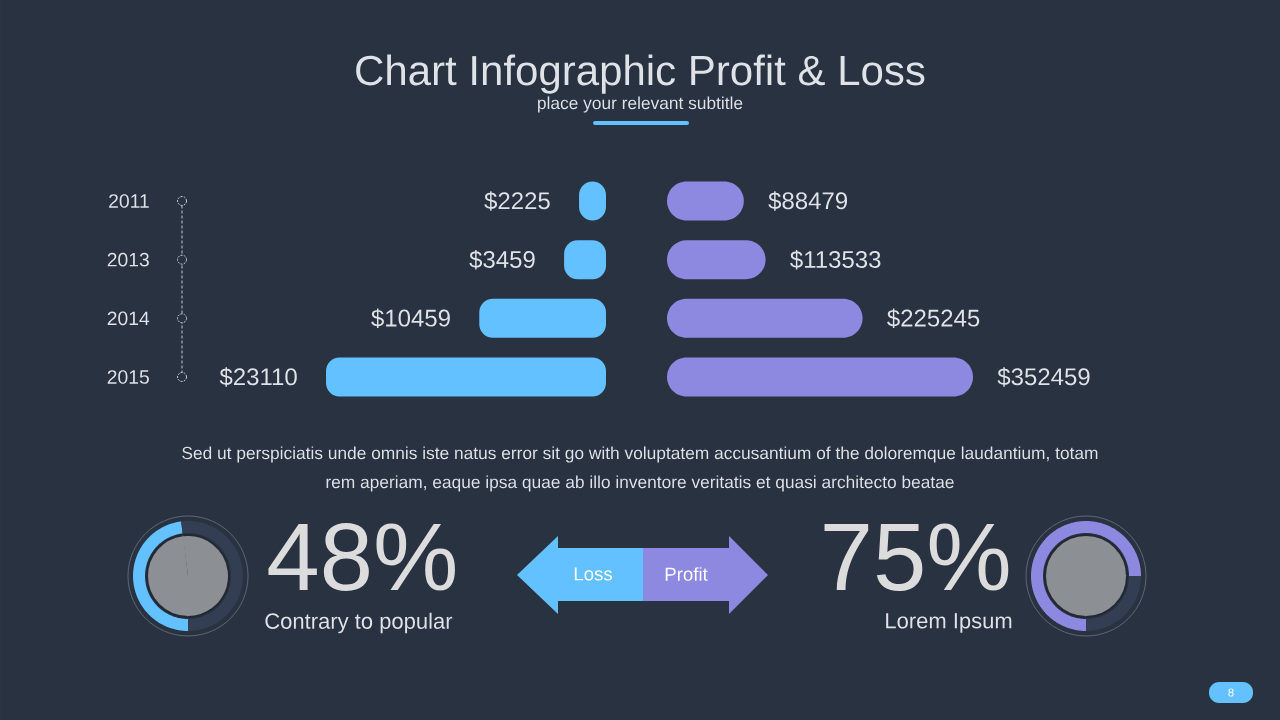 Image resolution: width=1280 pixels, height=720 pixels. Describe the element at coordinates (258, 377) in the screenshot. I see `data-label: $23110` at that location.